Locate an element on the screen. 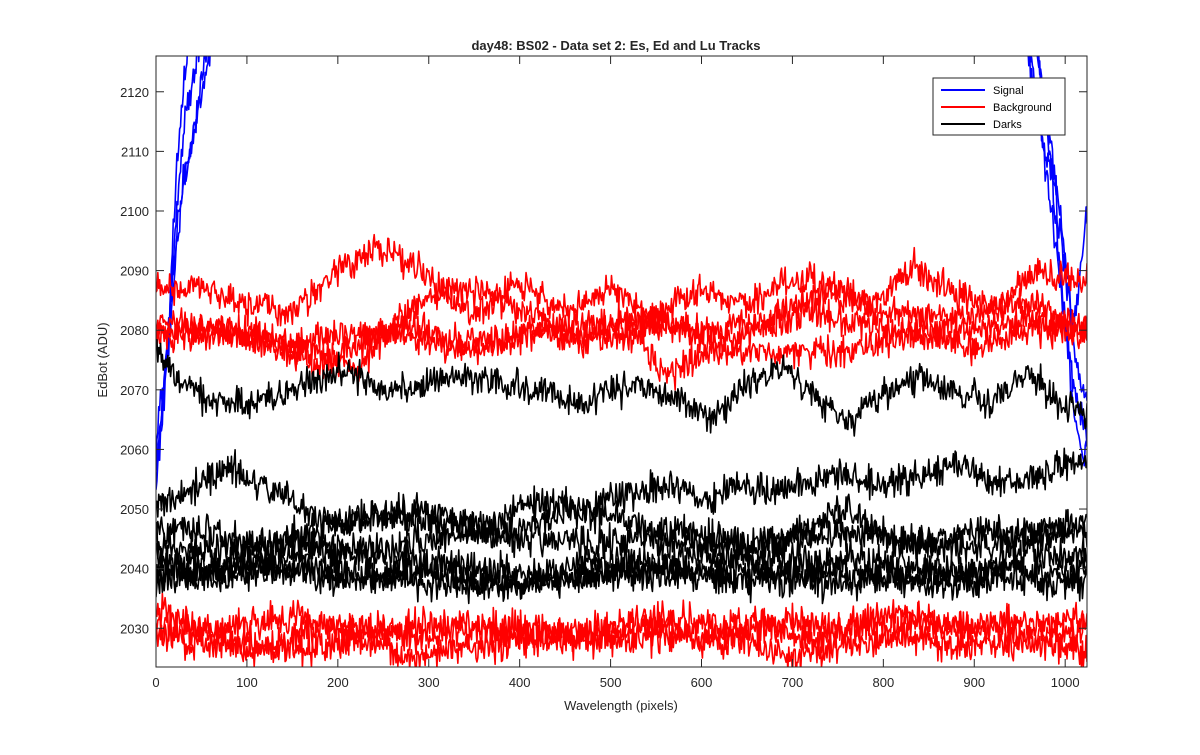 This screenshot has height=755, width=1200. y-tick-label: 2120 is located at coordinates (134, 92).